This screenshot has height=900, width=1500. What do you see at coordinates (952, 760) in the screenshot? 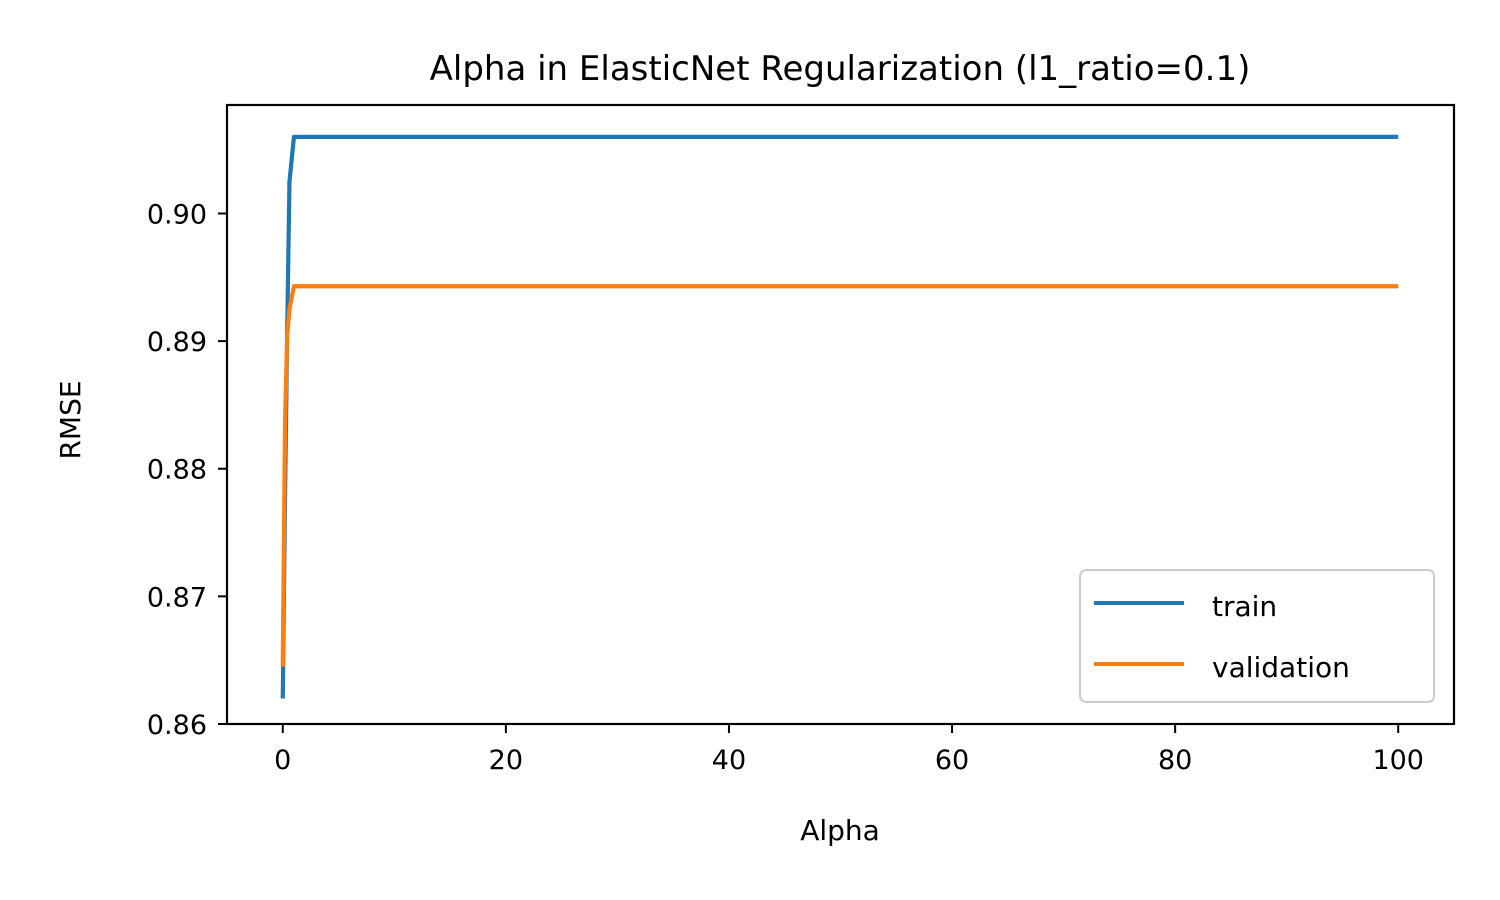
I see `x-tick-label: 60` at bounding box center [952, 760].